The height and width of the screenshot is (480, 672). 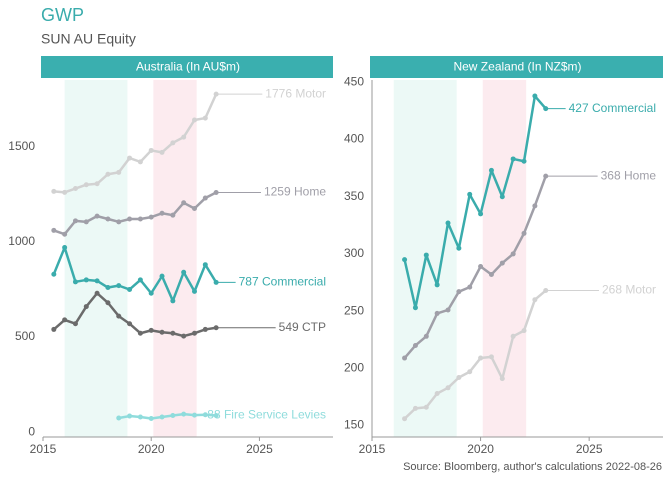 What do you see at coordinates (354, 253) in the screenshot?
I see `y-tick-label: 300` at bounding box center [354, 253].